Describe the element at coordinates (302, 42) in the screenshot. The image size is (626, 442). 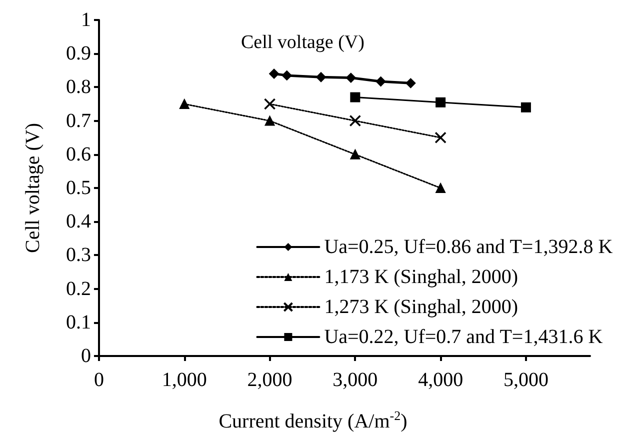
I see `text: Cell voltage (V)` at that location.